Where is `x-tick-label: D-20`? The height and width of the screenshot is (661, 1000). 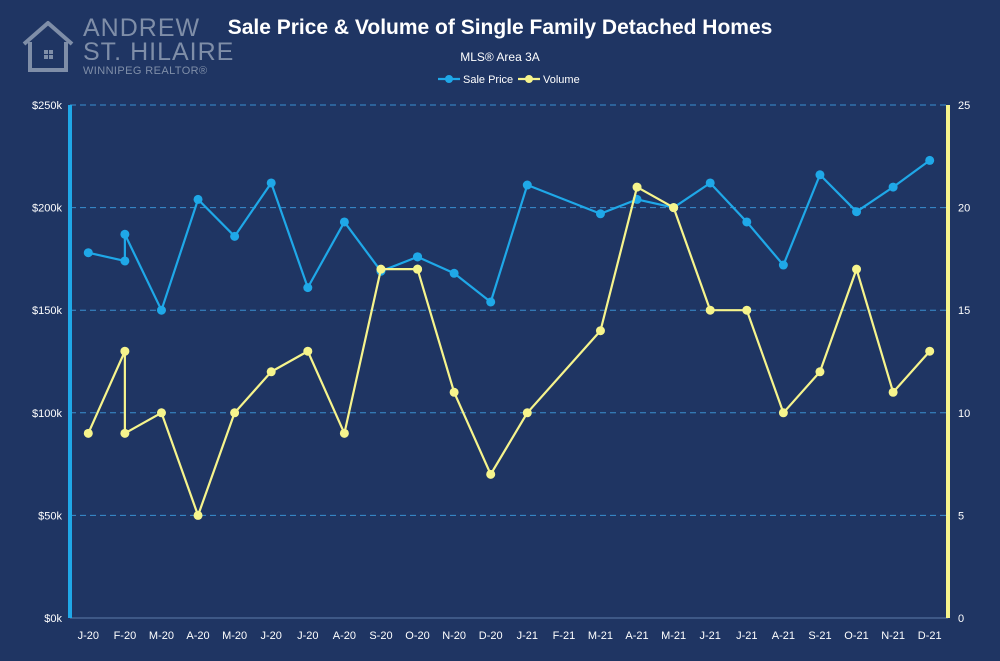
x-tick-label: D-20 is located at coordinates (491, 636).